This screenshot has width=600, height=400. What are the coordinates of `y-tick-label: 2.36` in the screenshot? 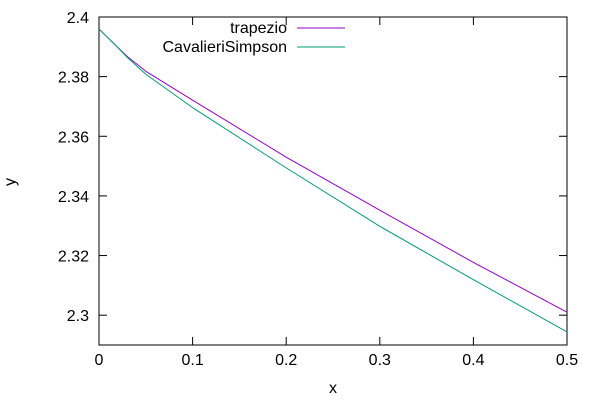 It's located at (73, 137).